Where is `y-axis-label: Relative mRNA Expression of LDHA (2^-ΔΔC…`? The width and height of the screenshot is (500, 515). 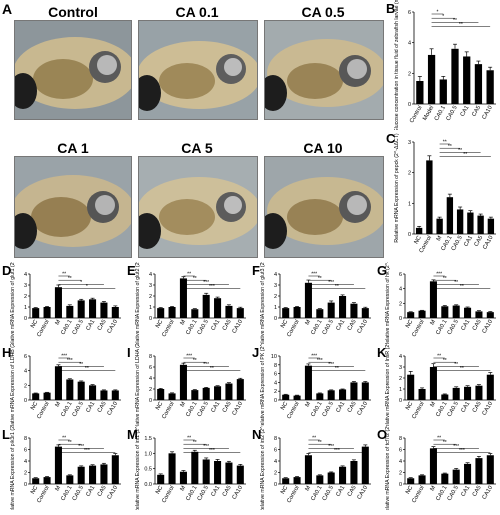 y-axis-label: Relative mRNA Expression of LDHA (2^-ΔΔC… is located at coordinates (138, 385).